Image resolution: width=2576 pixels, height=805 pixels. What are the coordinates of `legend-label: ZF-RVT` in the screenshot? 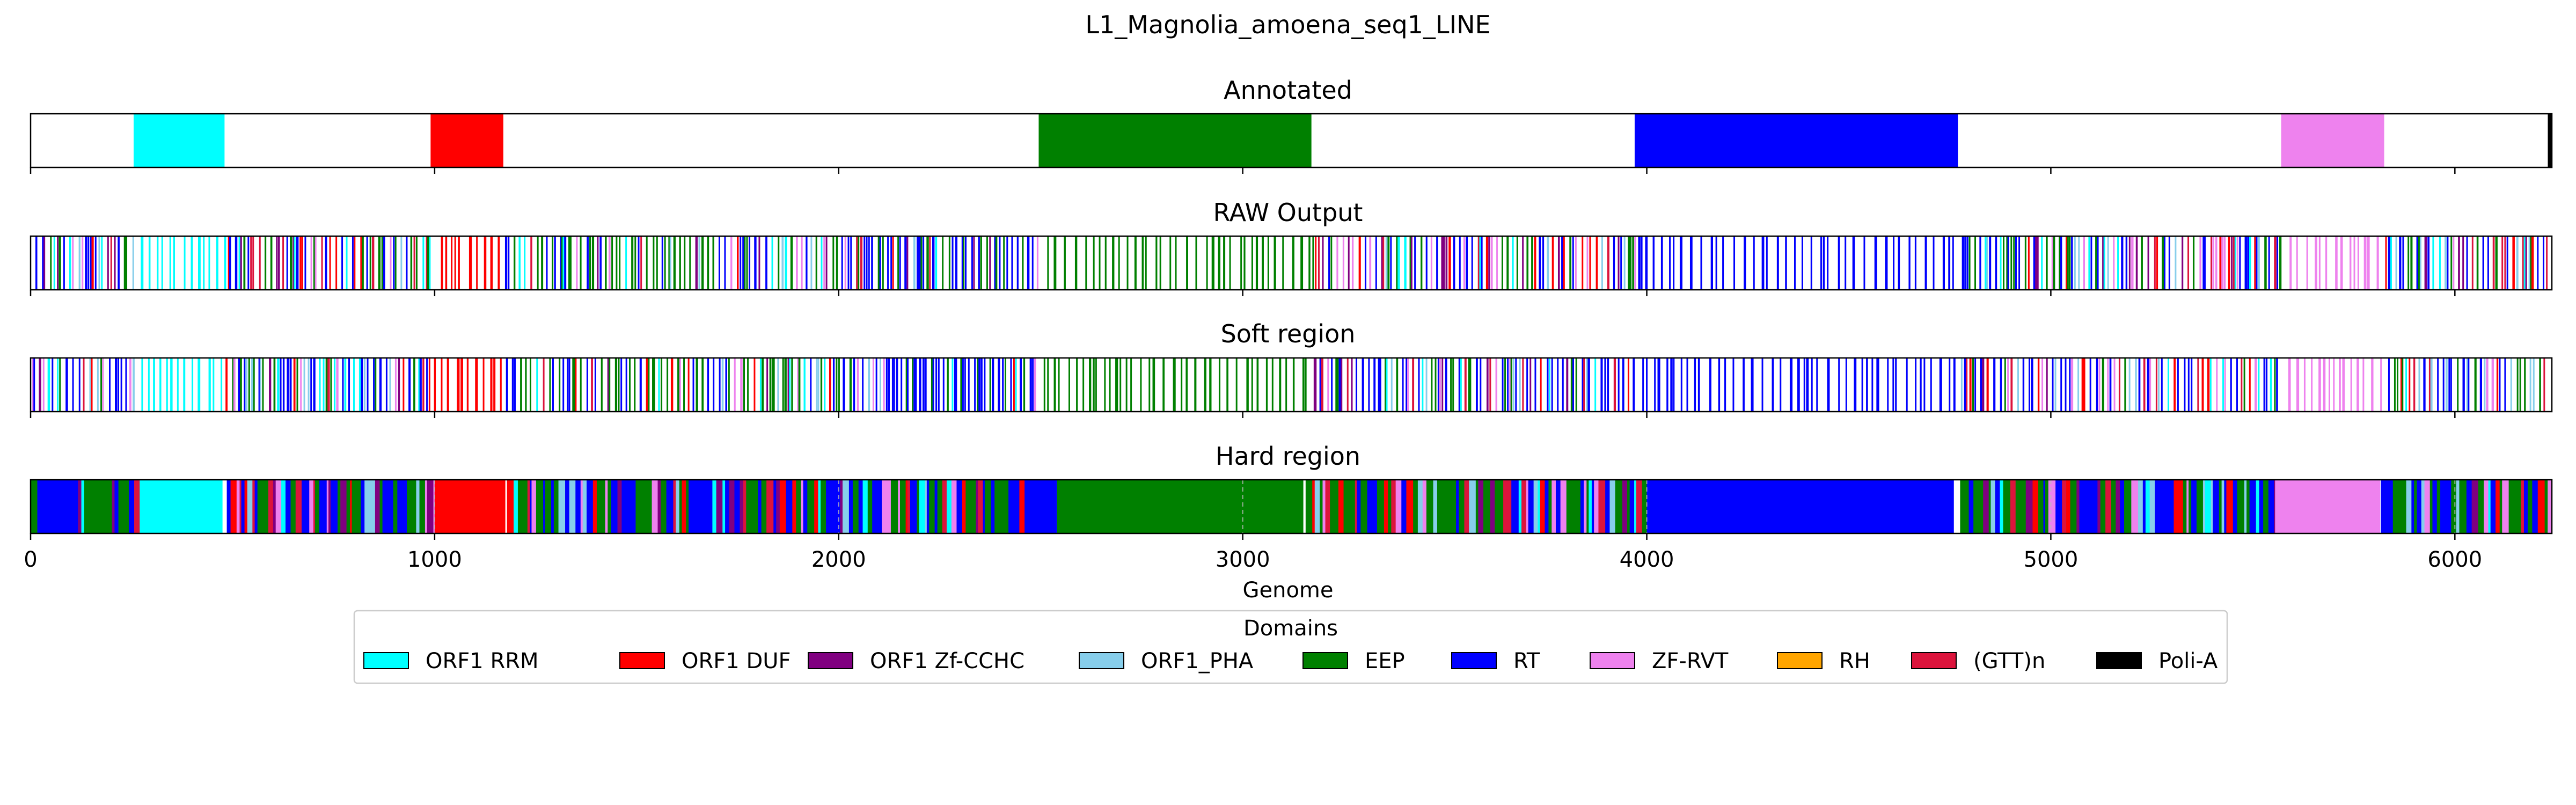 It's located at (1690, 661).